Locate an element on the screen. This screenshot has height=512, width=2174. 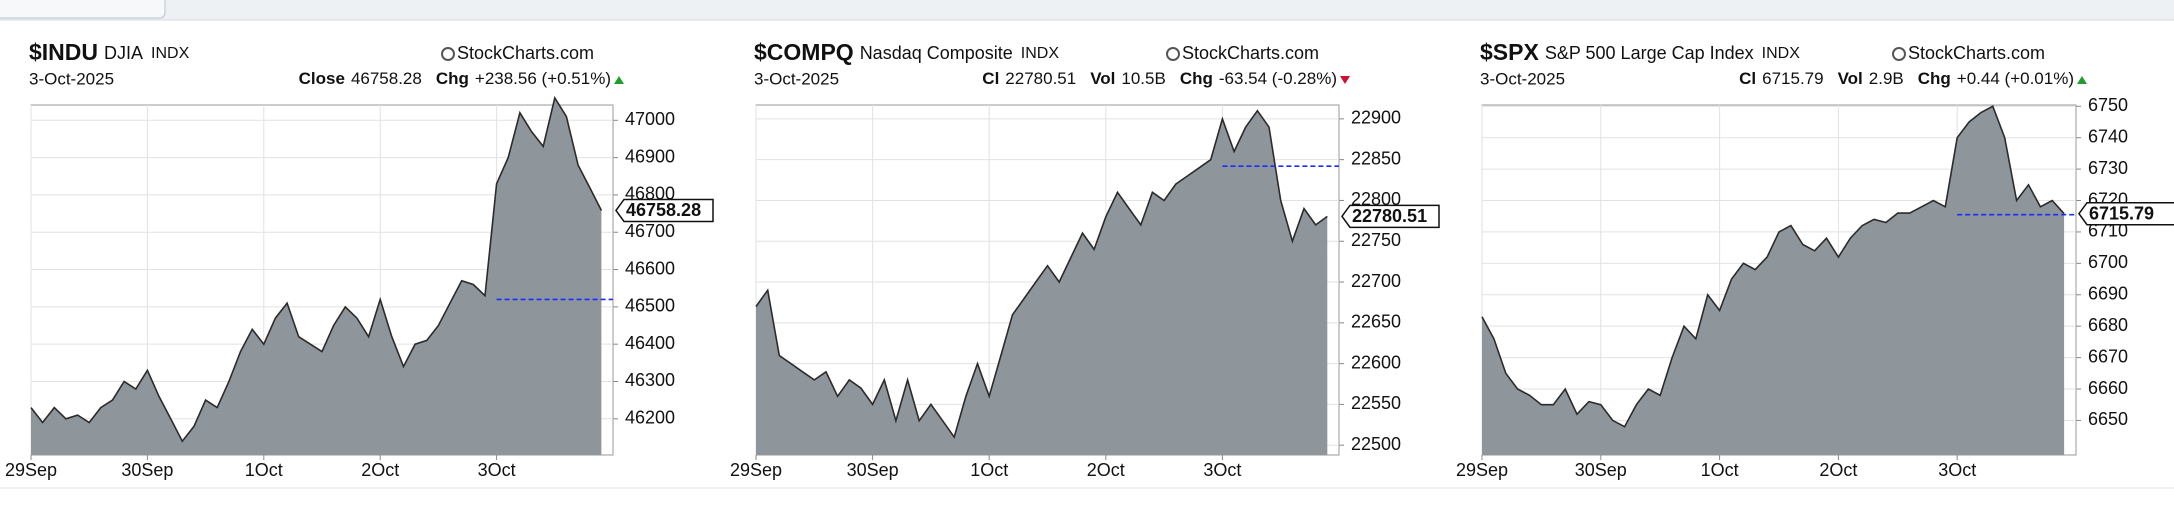
symbol-header: $COMPQ Nasdaq Composite INDX is located at coordinates (906, 52).